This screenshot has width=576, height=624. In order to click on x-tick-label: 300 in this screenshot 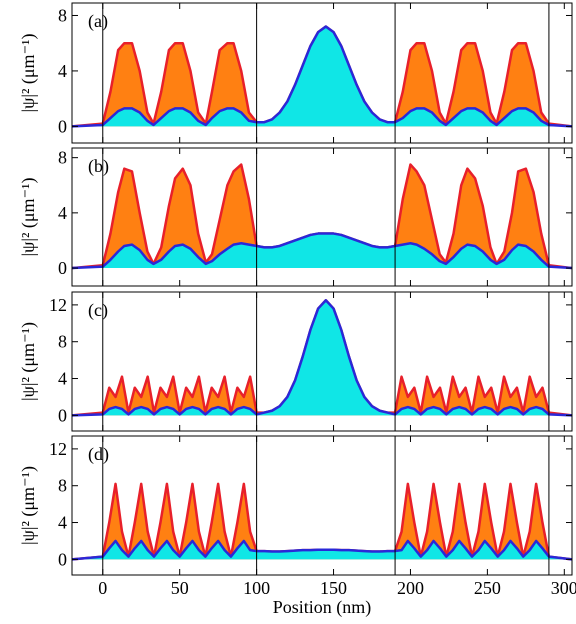, I will do `click(563, 588)`.